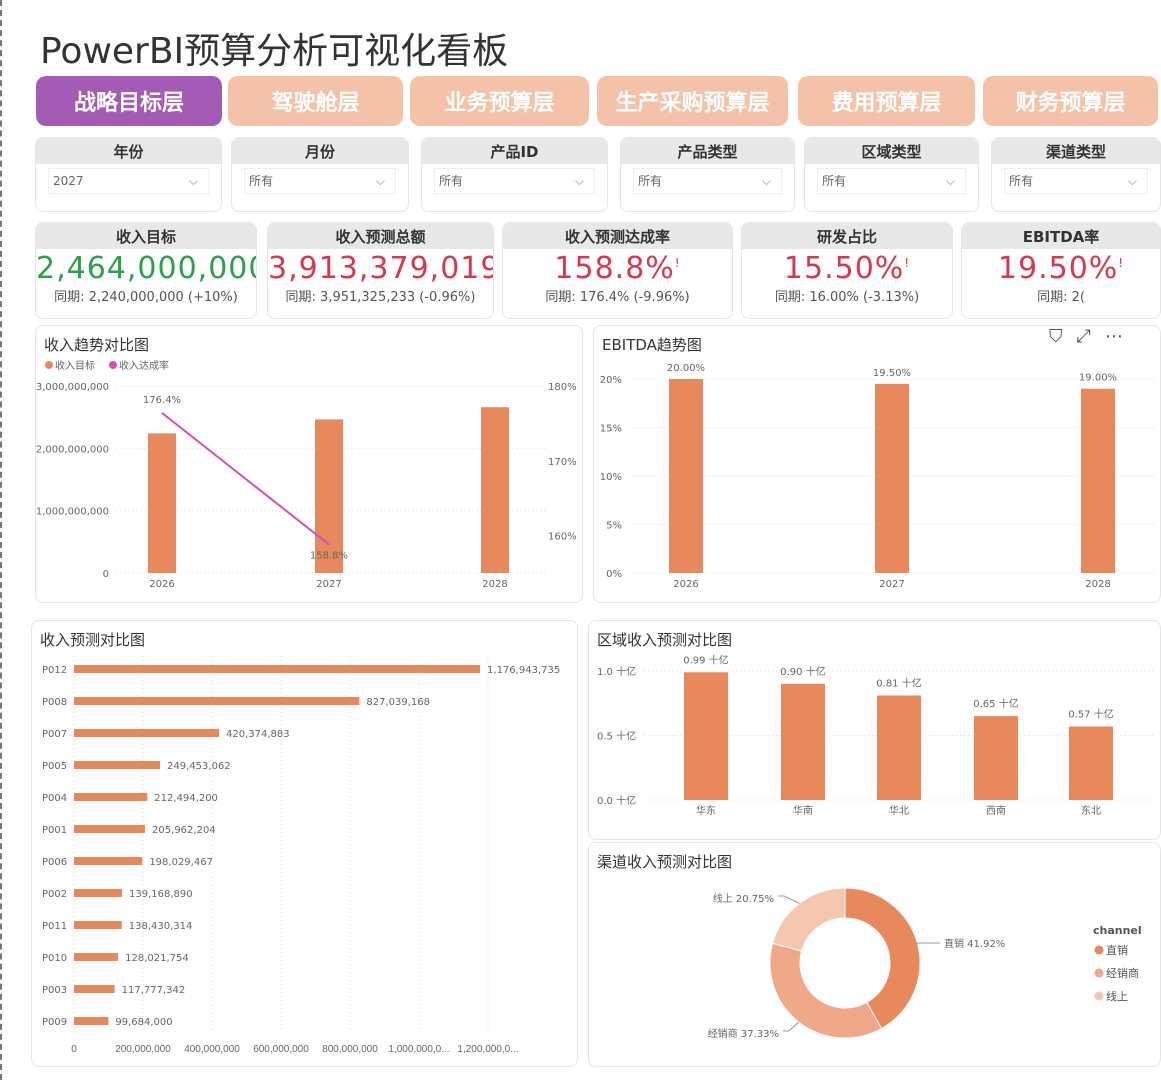 The height and width of the screenshot is (1080, 1161). What do you see at coordinates (350, 1049) in the screenshot?
I see `x-tick-label: 800,000,000` at bounding box center [350, 1049].